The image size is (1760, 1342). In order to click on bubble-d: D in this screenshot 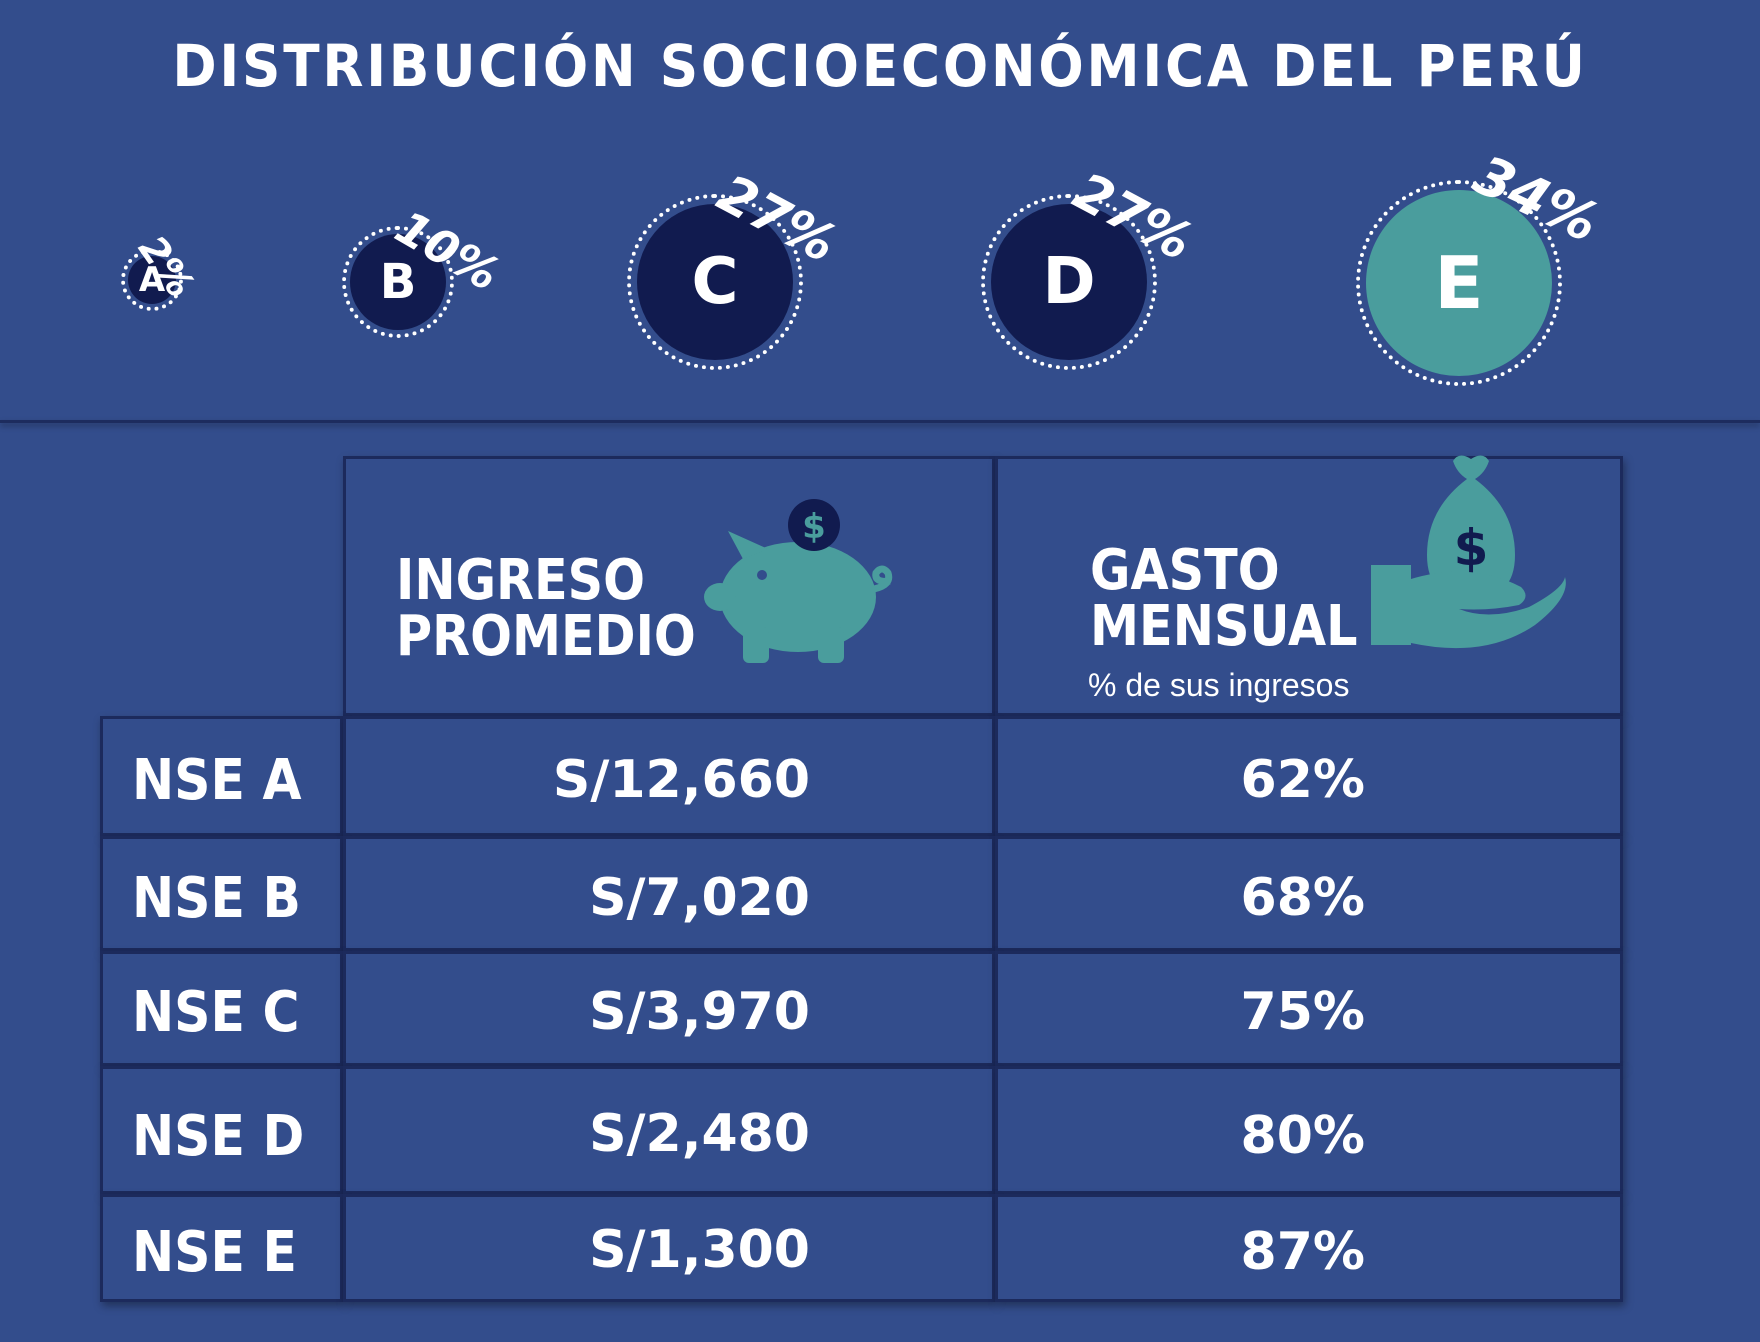, I will do `click(1069, 282)`.